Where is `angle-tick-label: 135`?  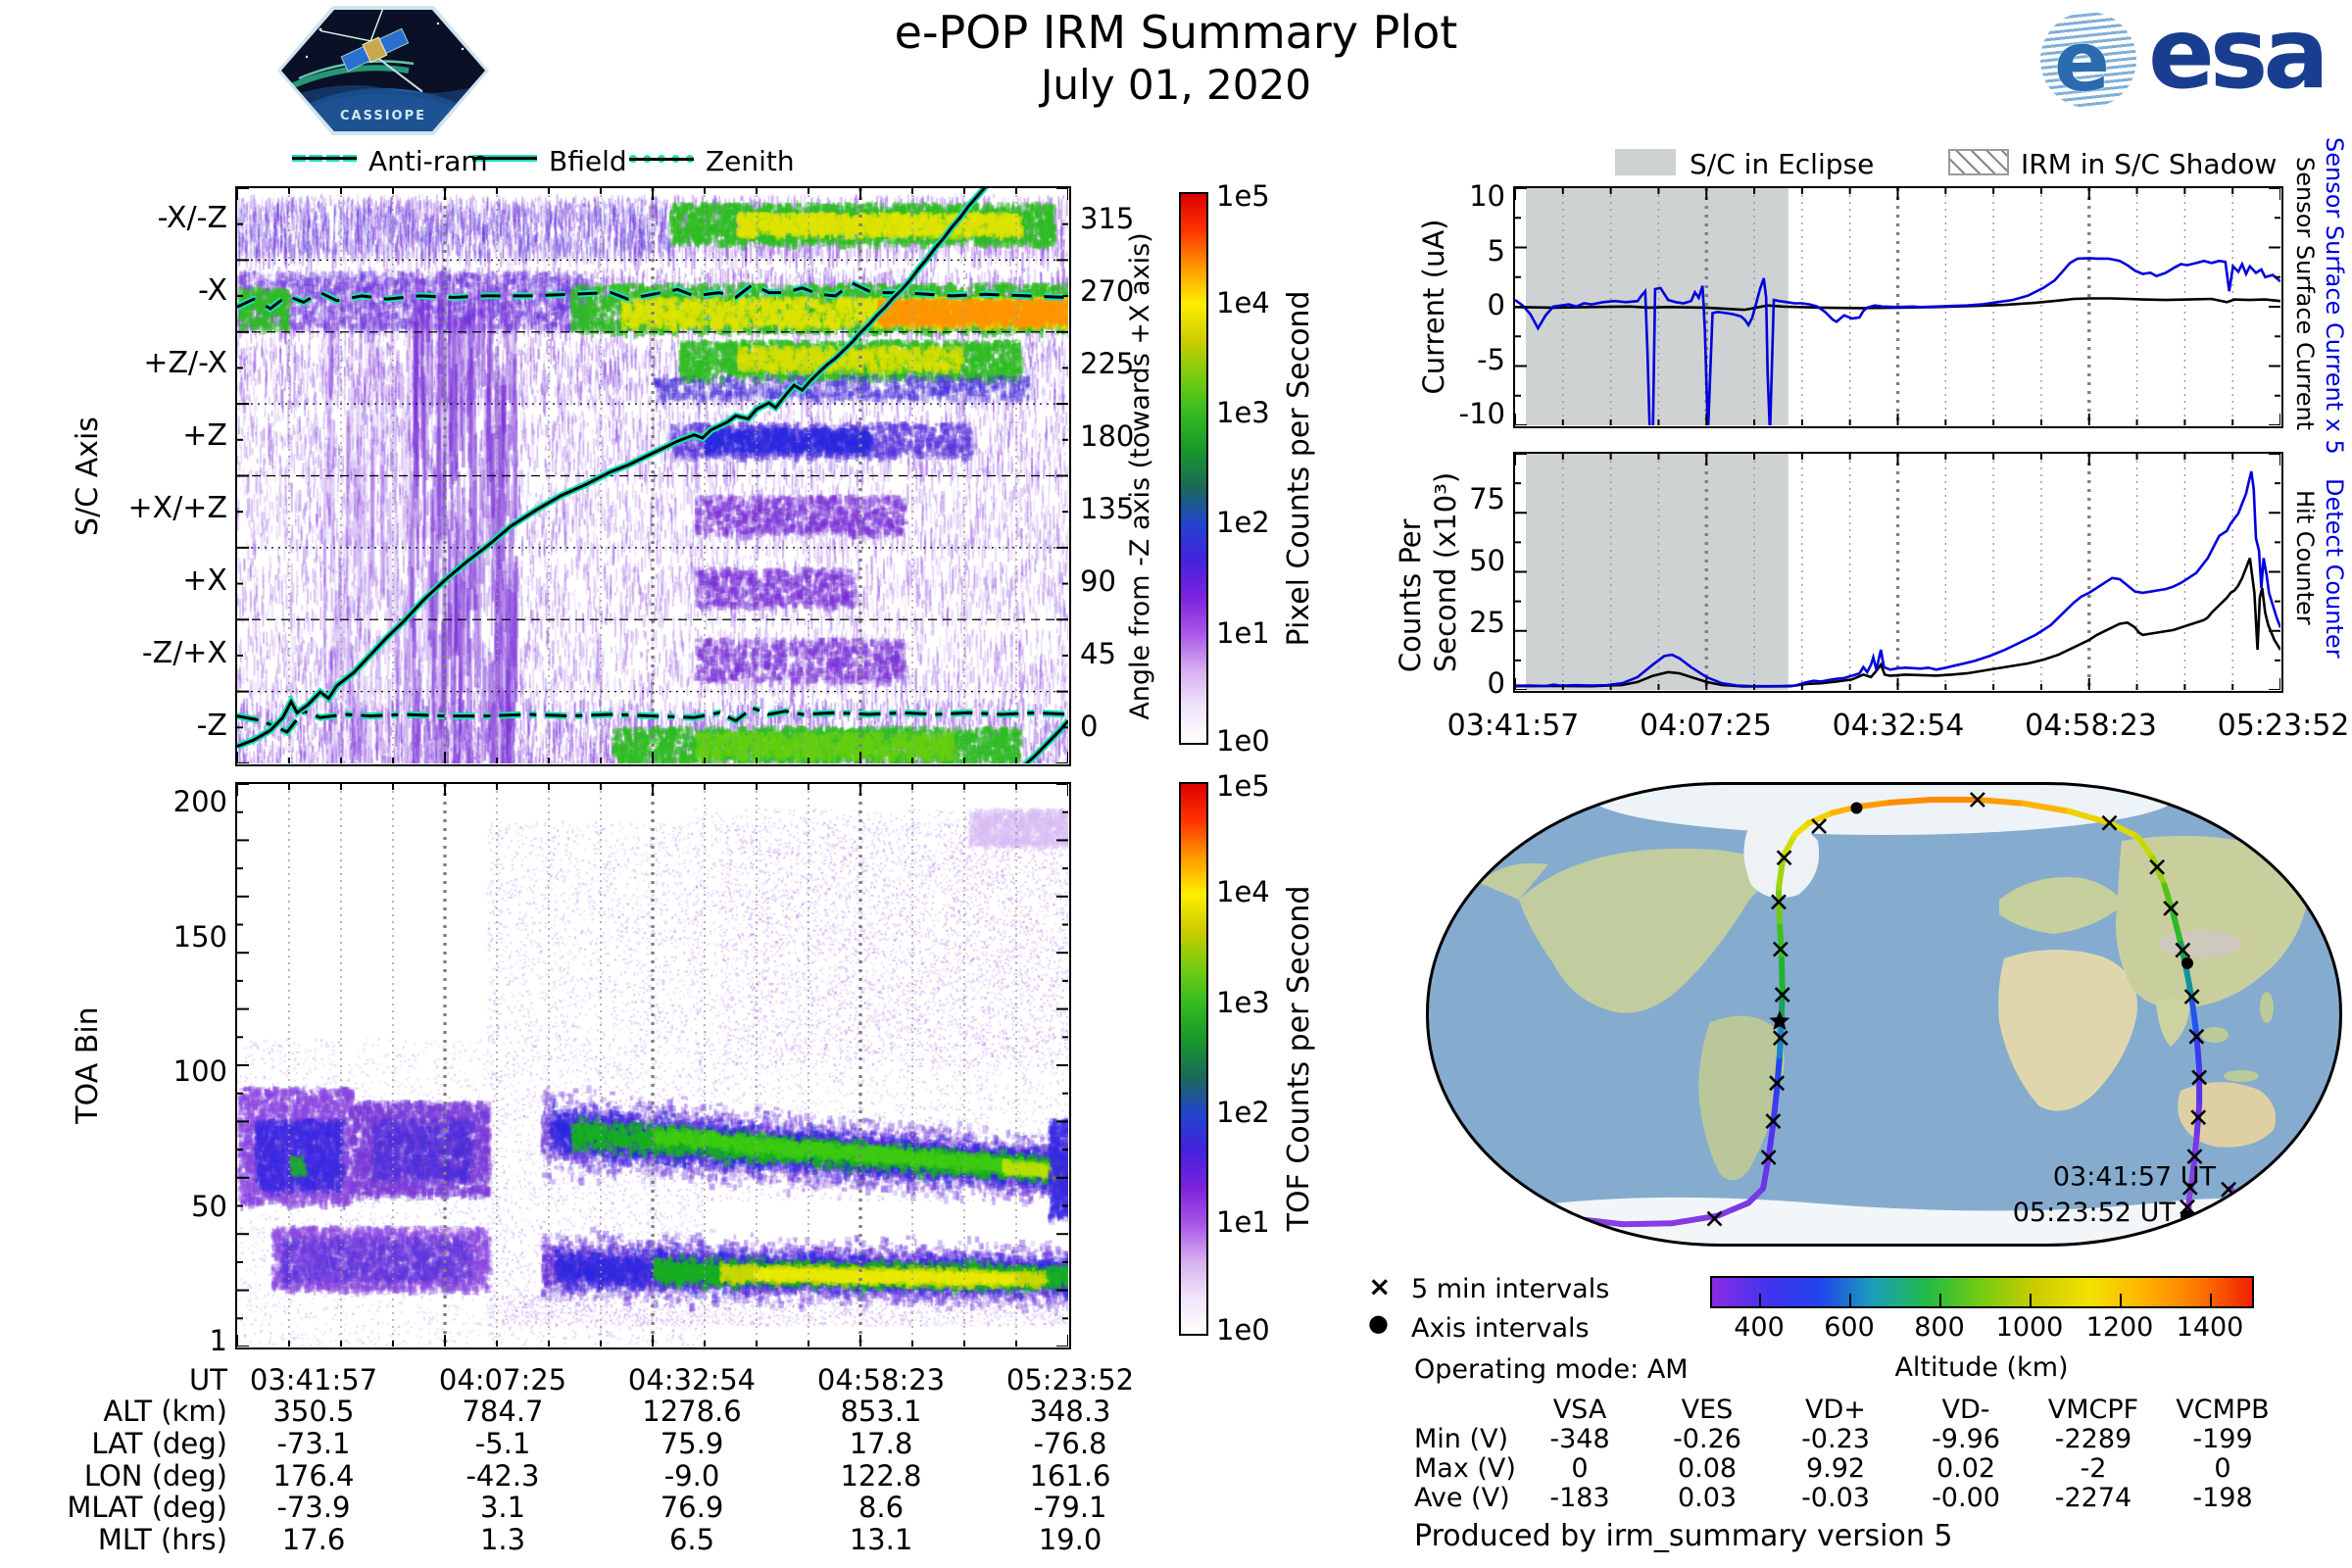 angle-tick-label: 135 is located at coordinates (1107, 509).